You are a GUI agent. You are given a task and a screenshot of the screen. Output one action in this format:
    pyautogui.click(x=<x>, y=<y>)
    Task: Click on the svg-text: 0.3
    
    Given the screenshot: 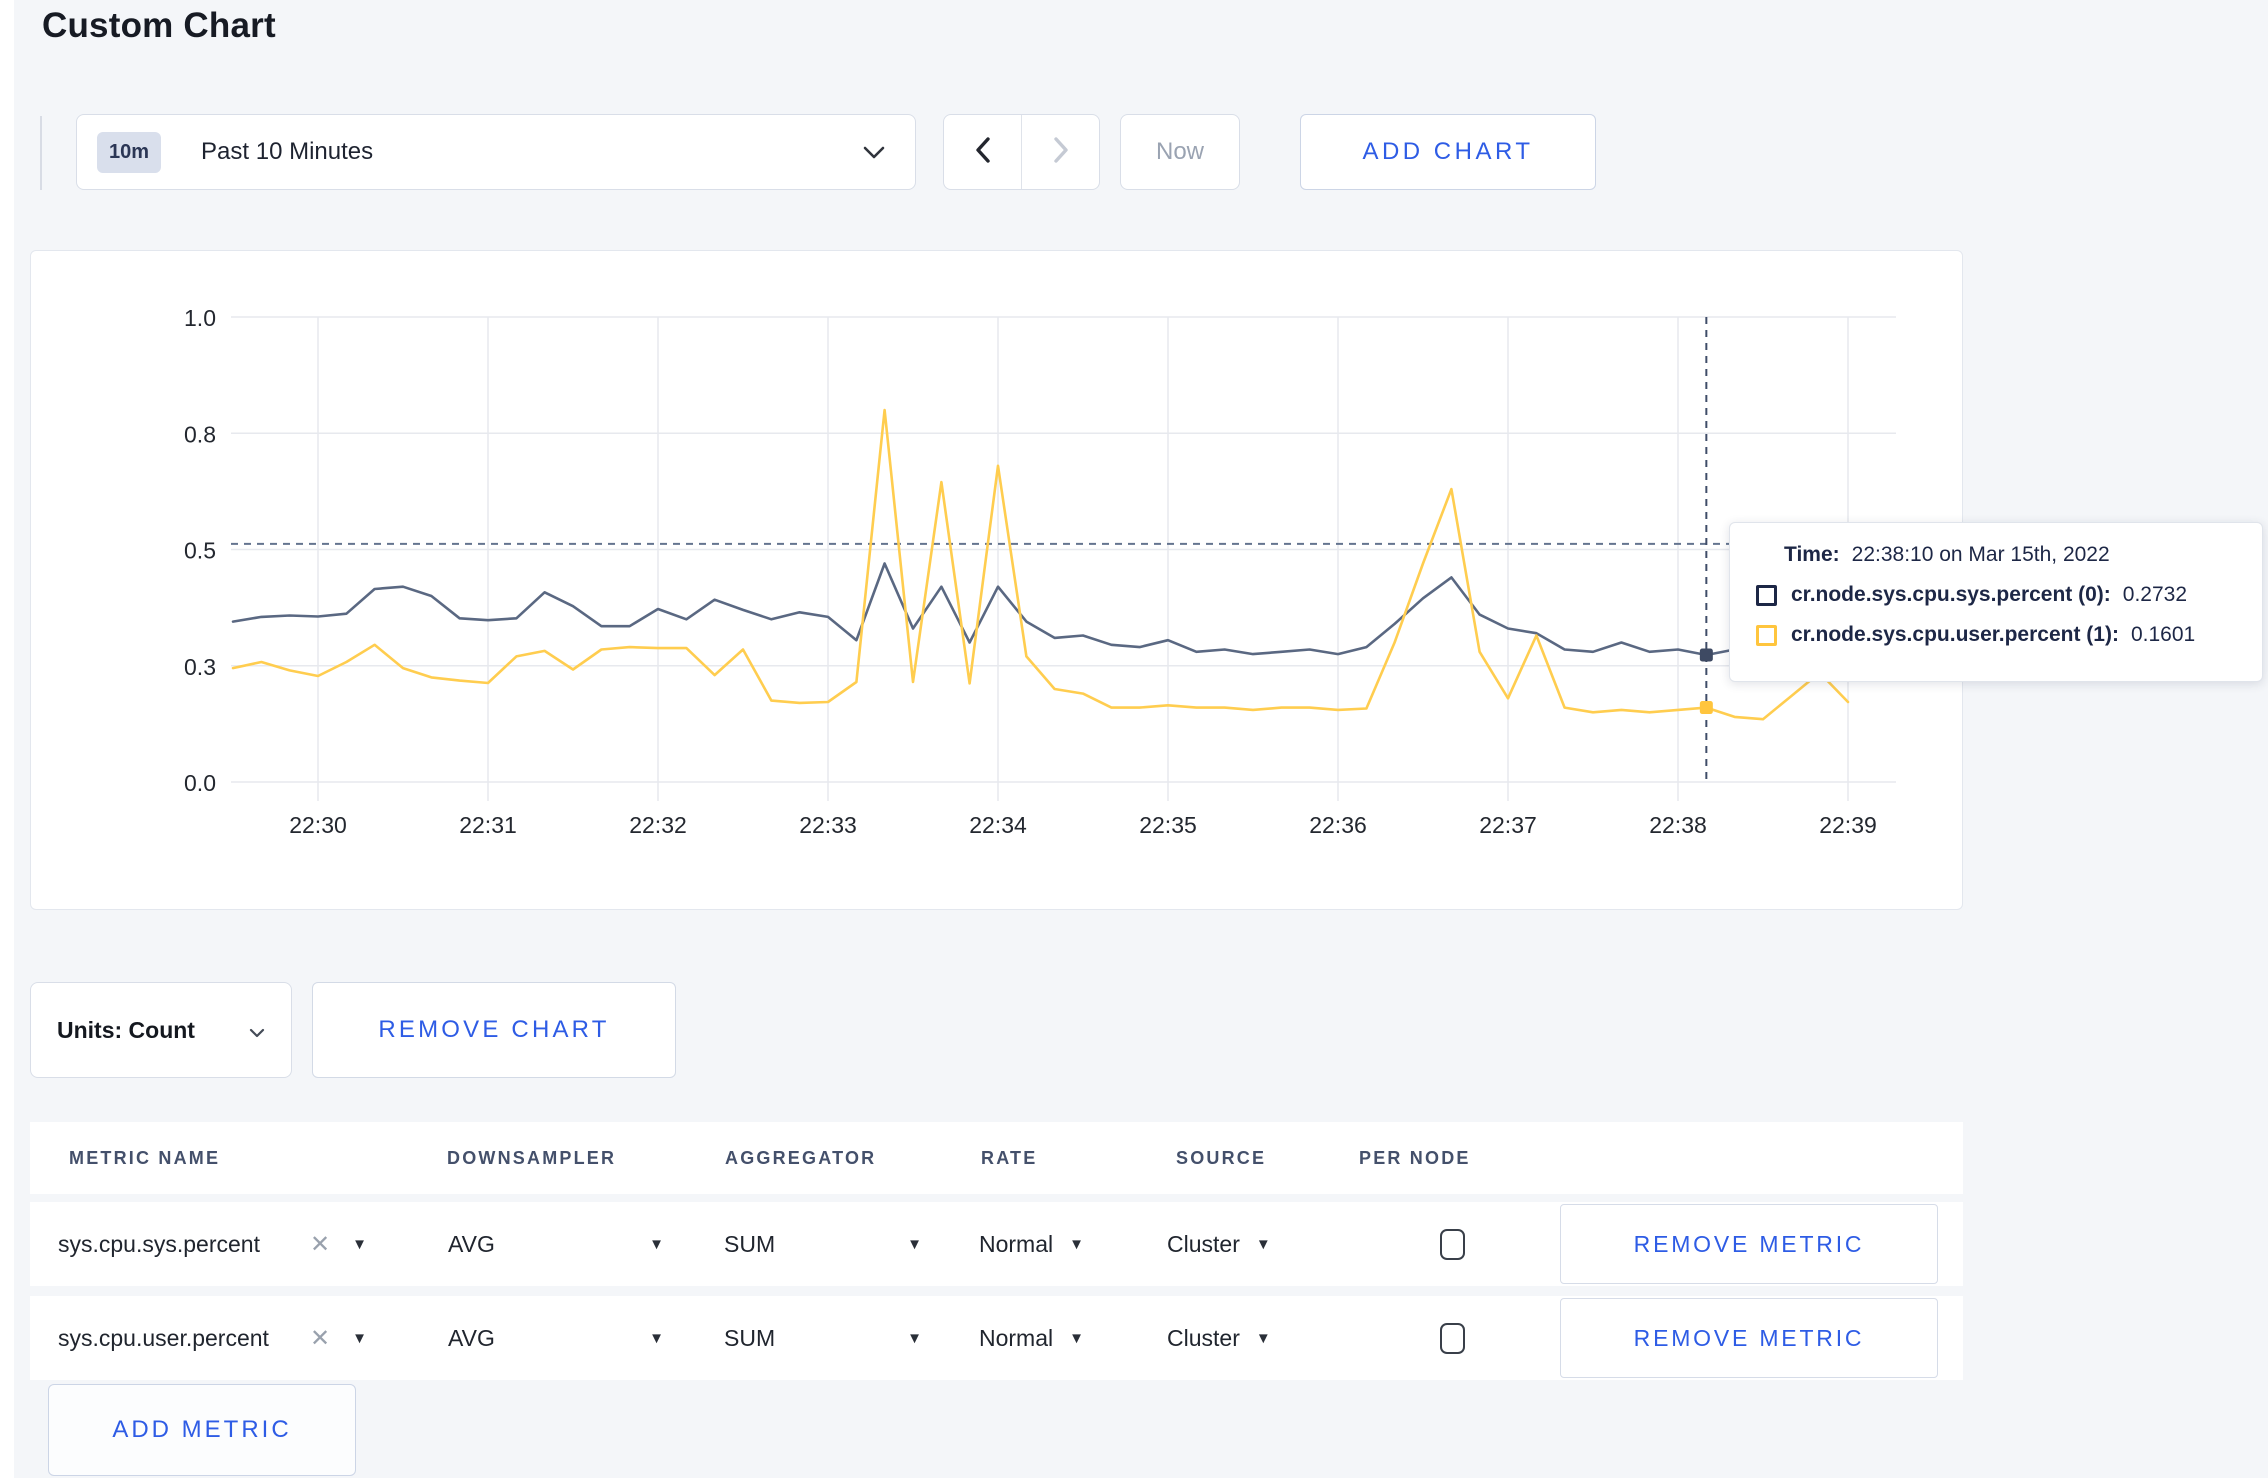 What is the action you would take?
    pyautogui.click(x=200, y=667)
    